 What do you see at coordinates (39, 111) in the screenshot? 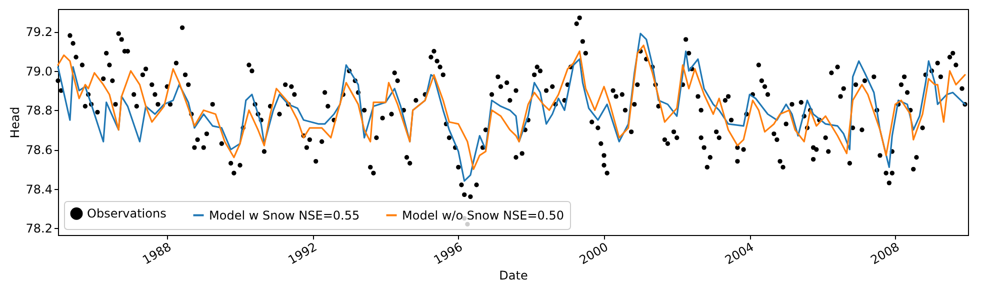
I see `y-tick-label: 78.8` at bounding box center [39, 111].